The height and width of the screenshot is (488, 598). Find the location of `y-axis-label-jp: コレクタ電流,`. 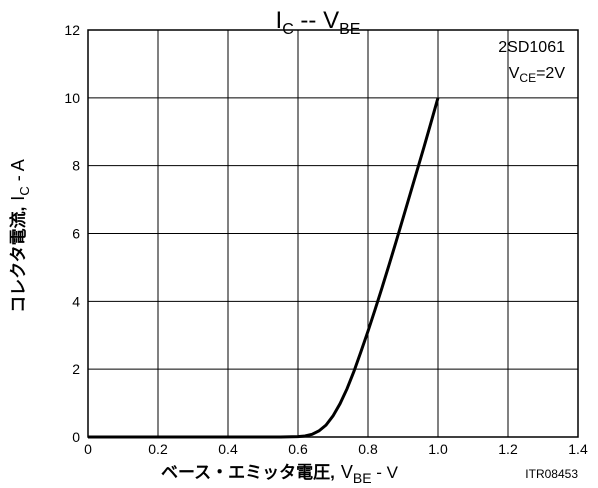

y-axis-label-jp: コレクタ電流, is located at coordinates (18, 260).